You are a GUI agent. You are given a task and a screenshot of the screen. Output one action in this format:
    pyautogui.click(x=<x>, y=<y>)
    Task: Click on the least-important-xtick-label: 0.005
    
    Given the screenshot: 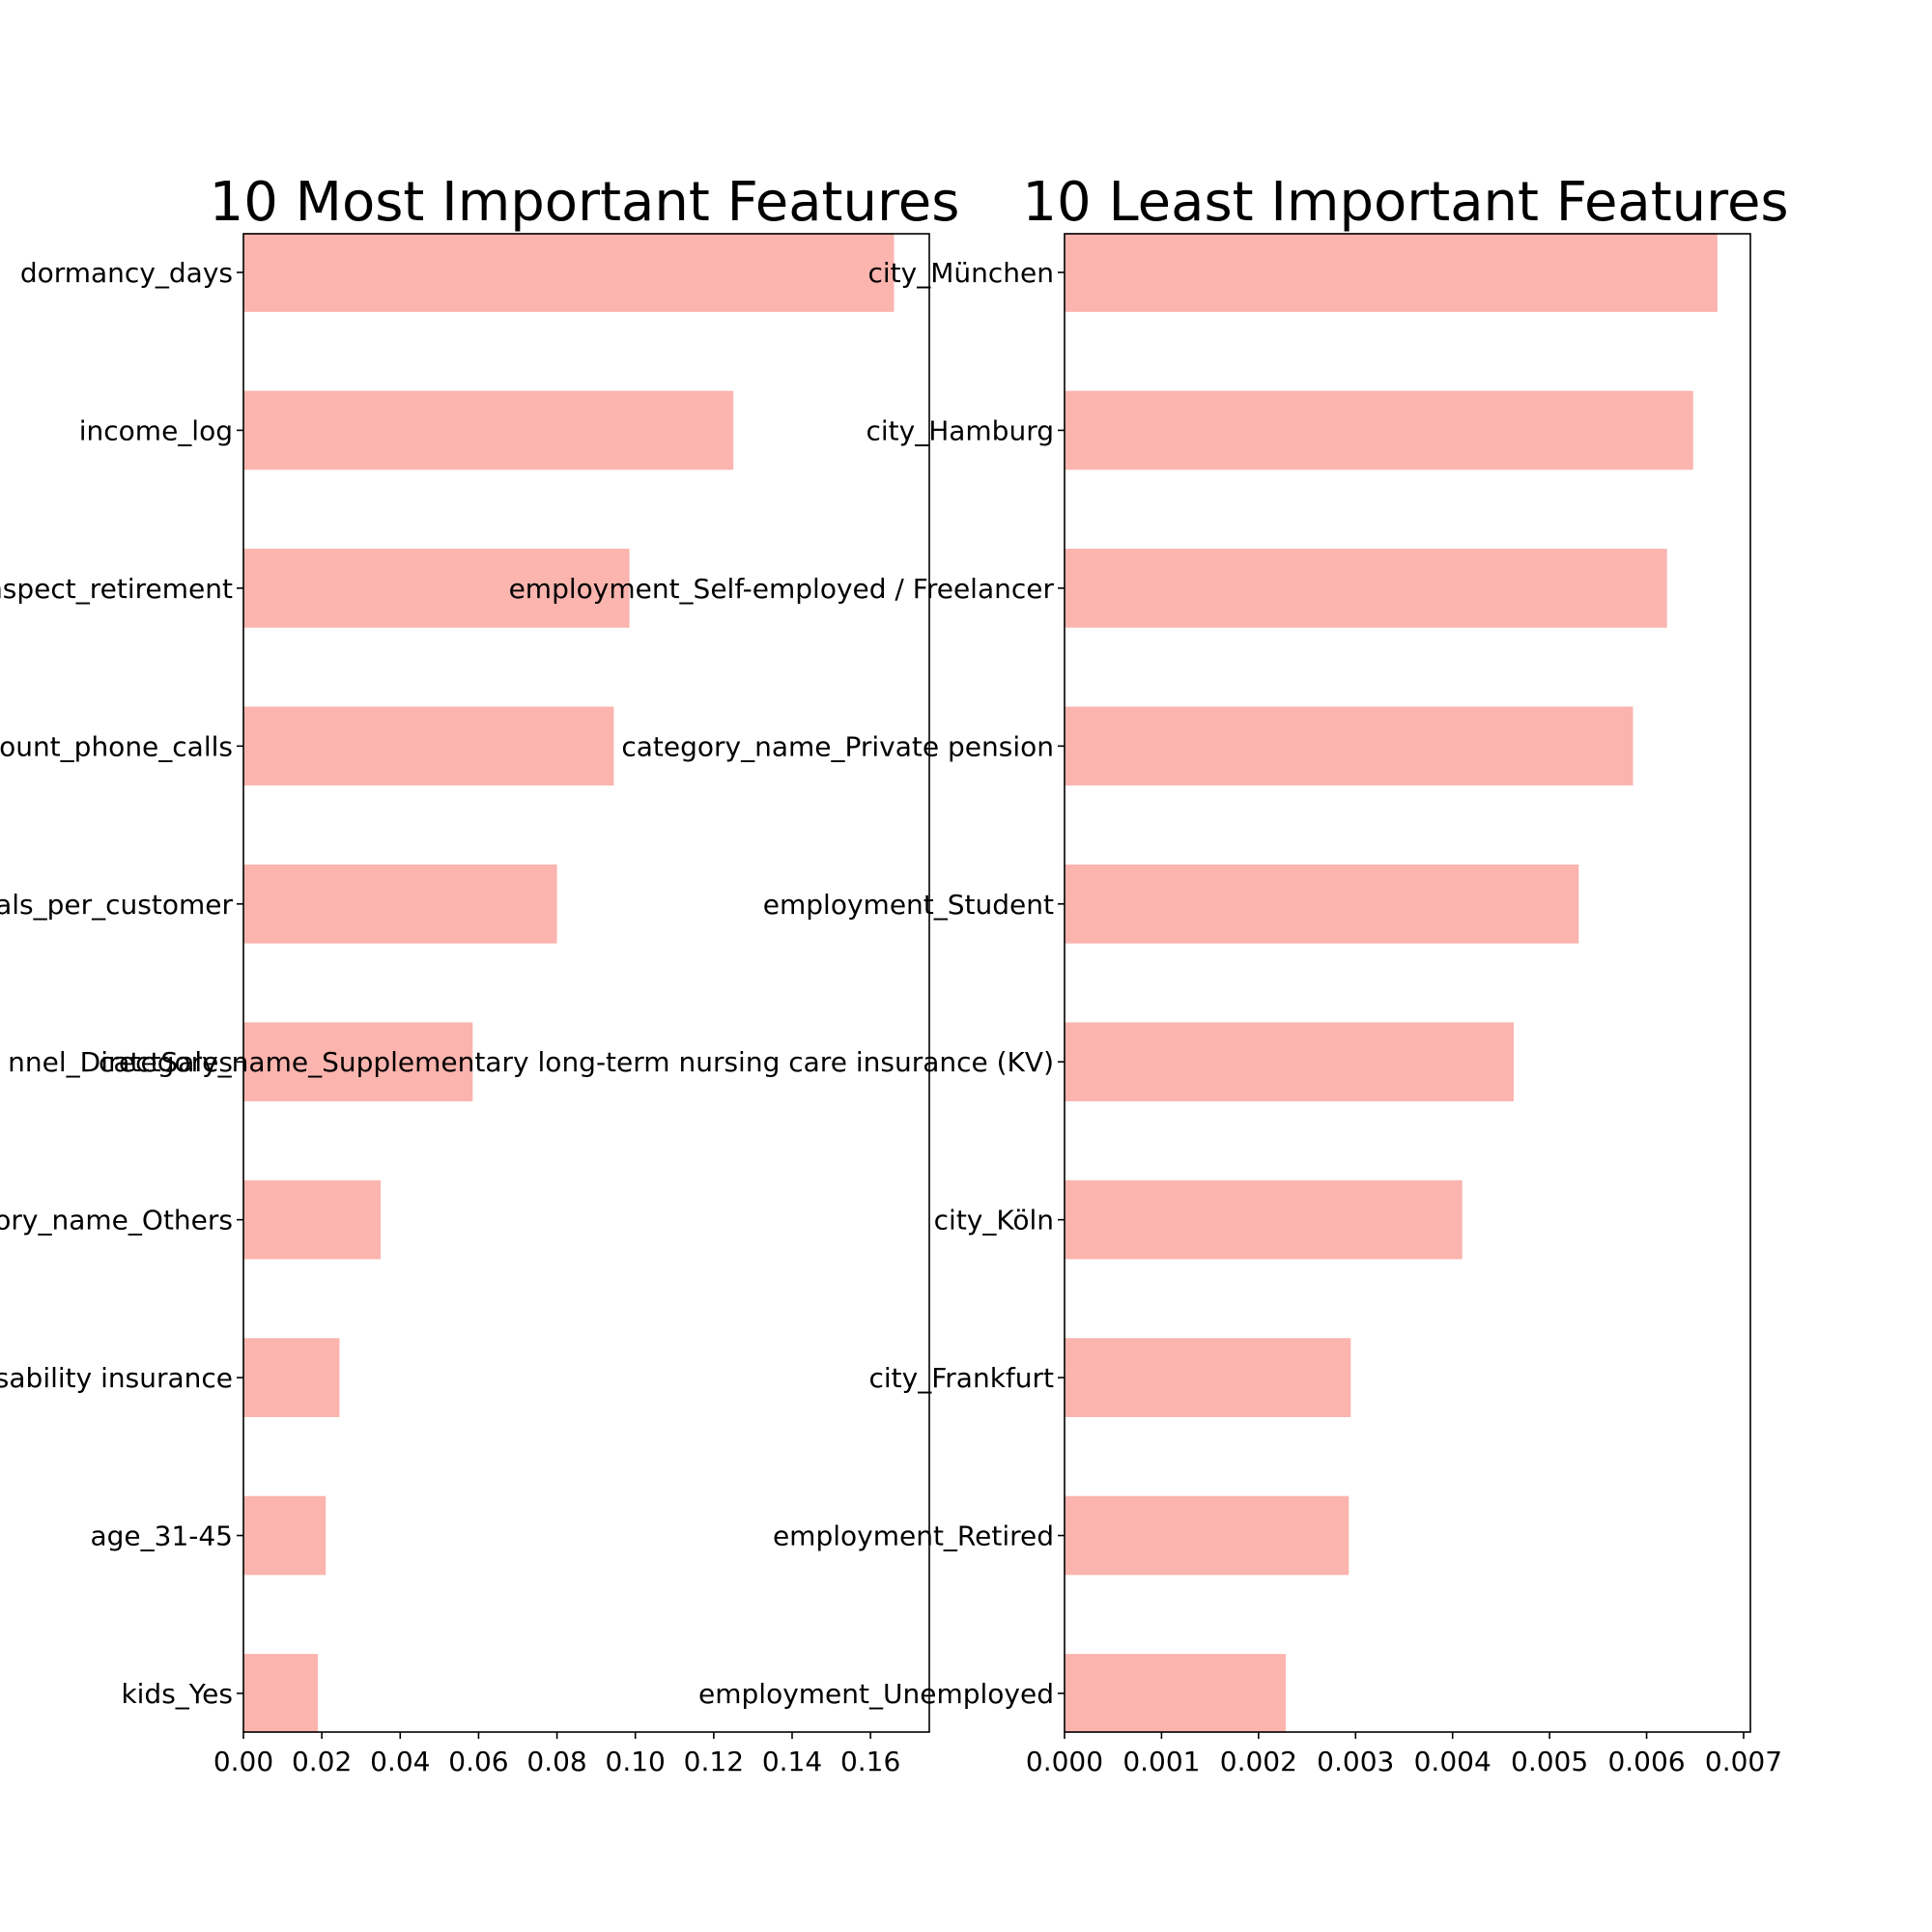 What is the action you would take?
    pyautogui.click(x=1549, y=1761)
    